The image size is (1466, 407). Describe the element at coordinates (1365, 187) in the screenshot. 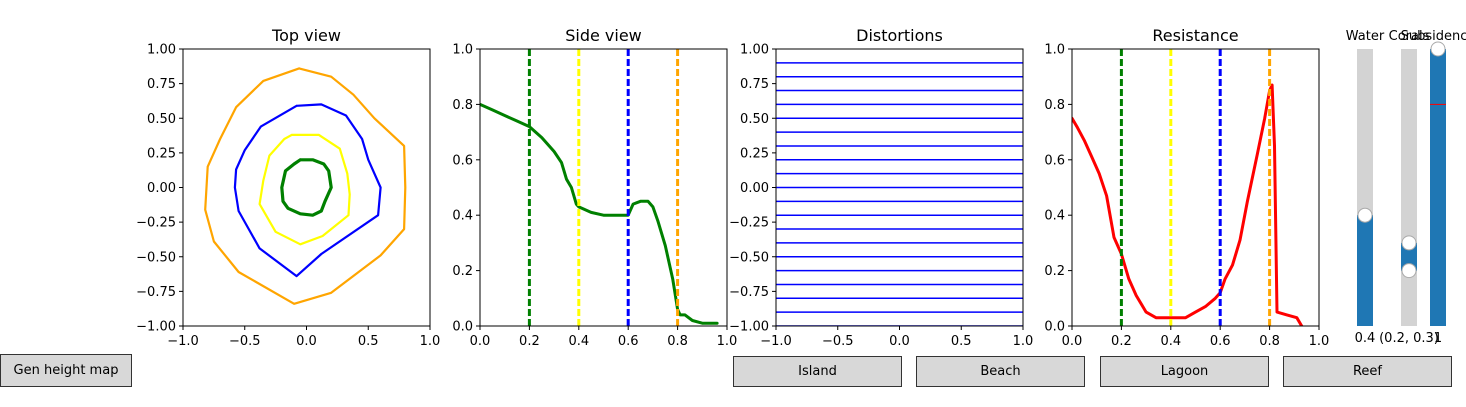

I see `slider-water: Water 0.4` at that location.